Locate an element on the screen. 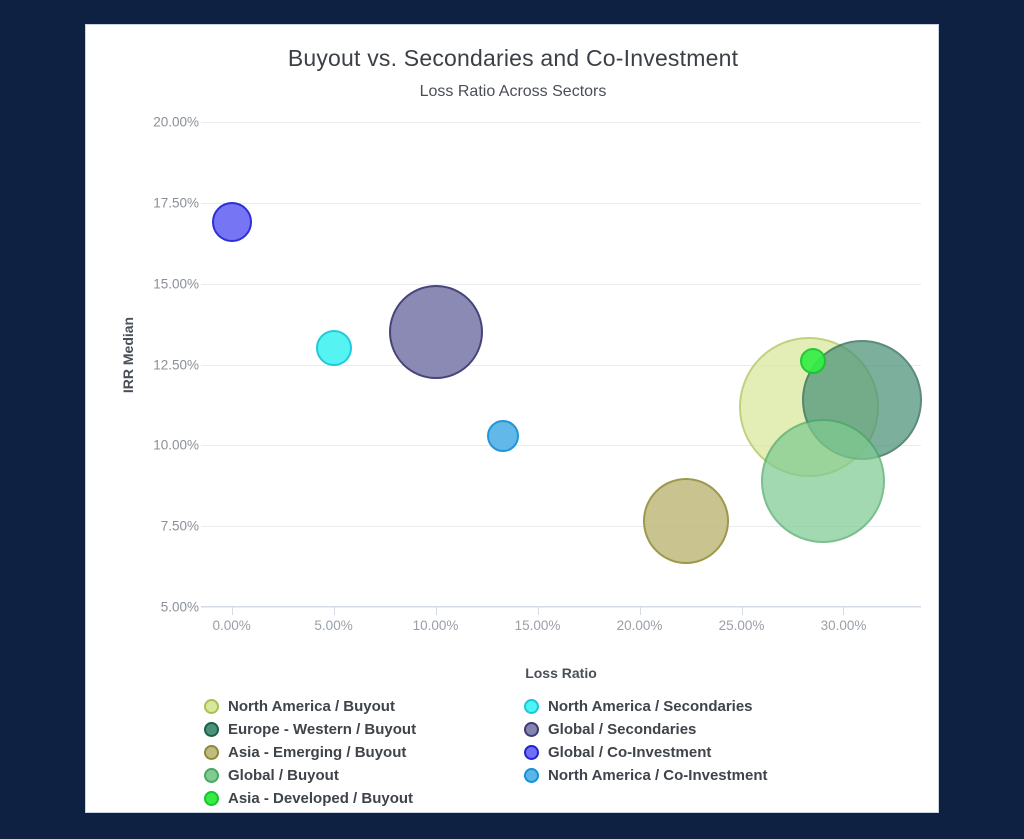 This screenshot has height=839, width=1024. y-axis-tick-label: 15.00% is located at coordinates (176, 284).